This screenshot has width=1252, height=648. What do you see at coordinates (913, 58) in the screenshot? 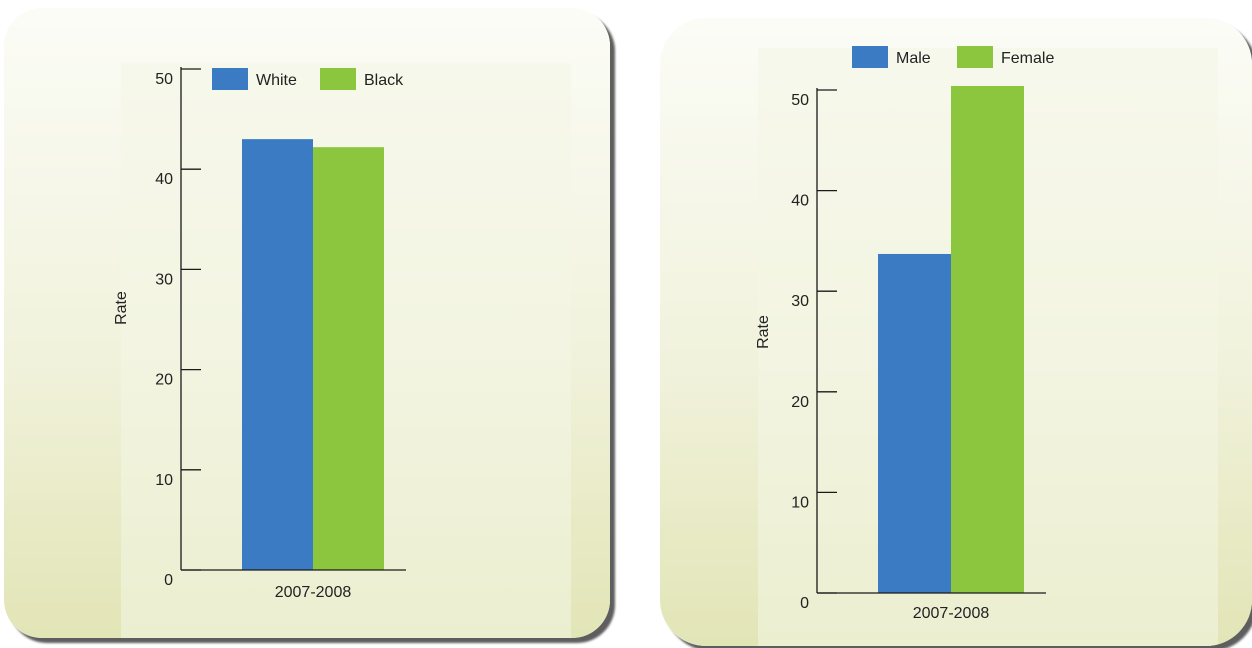
I see `legend-label-male: Male` at bounding box center [913, 58].